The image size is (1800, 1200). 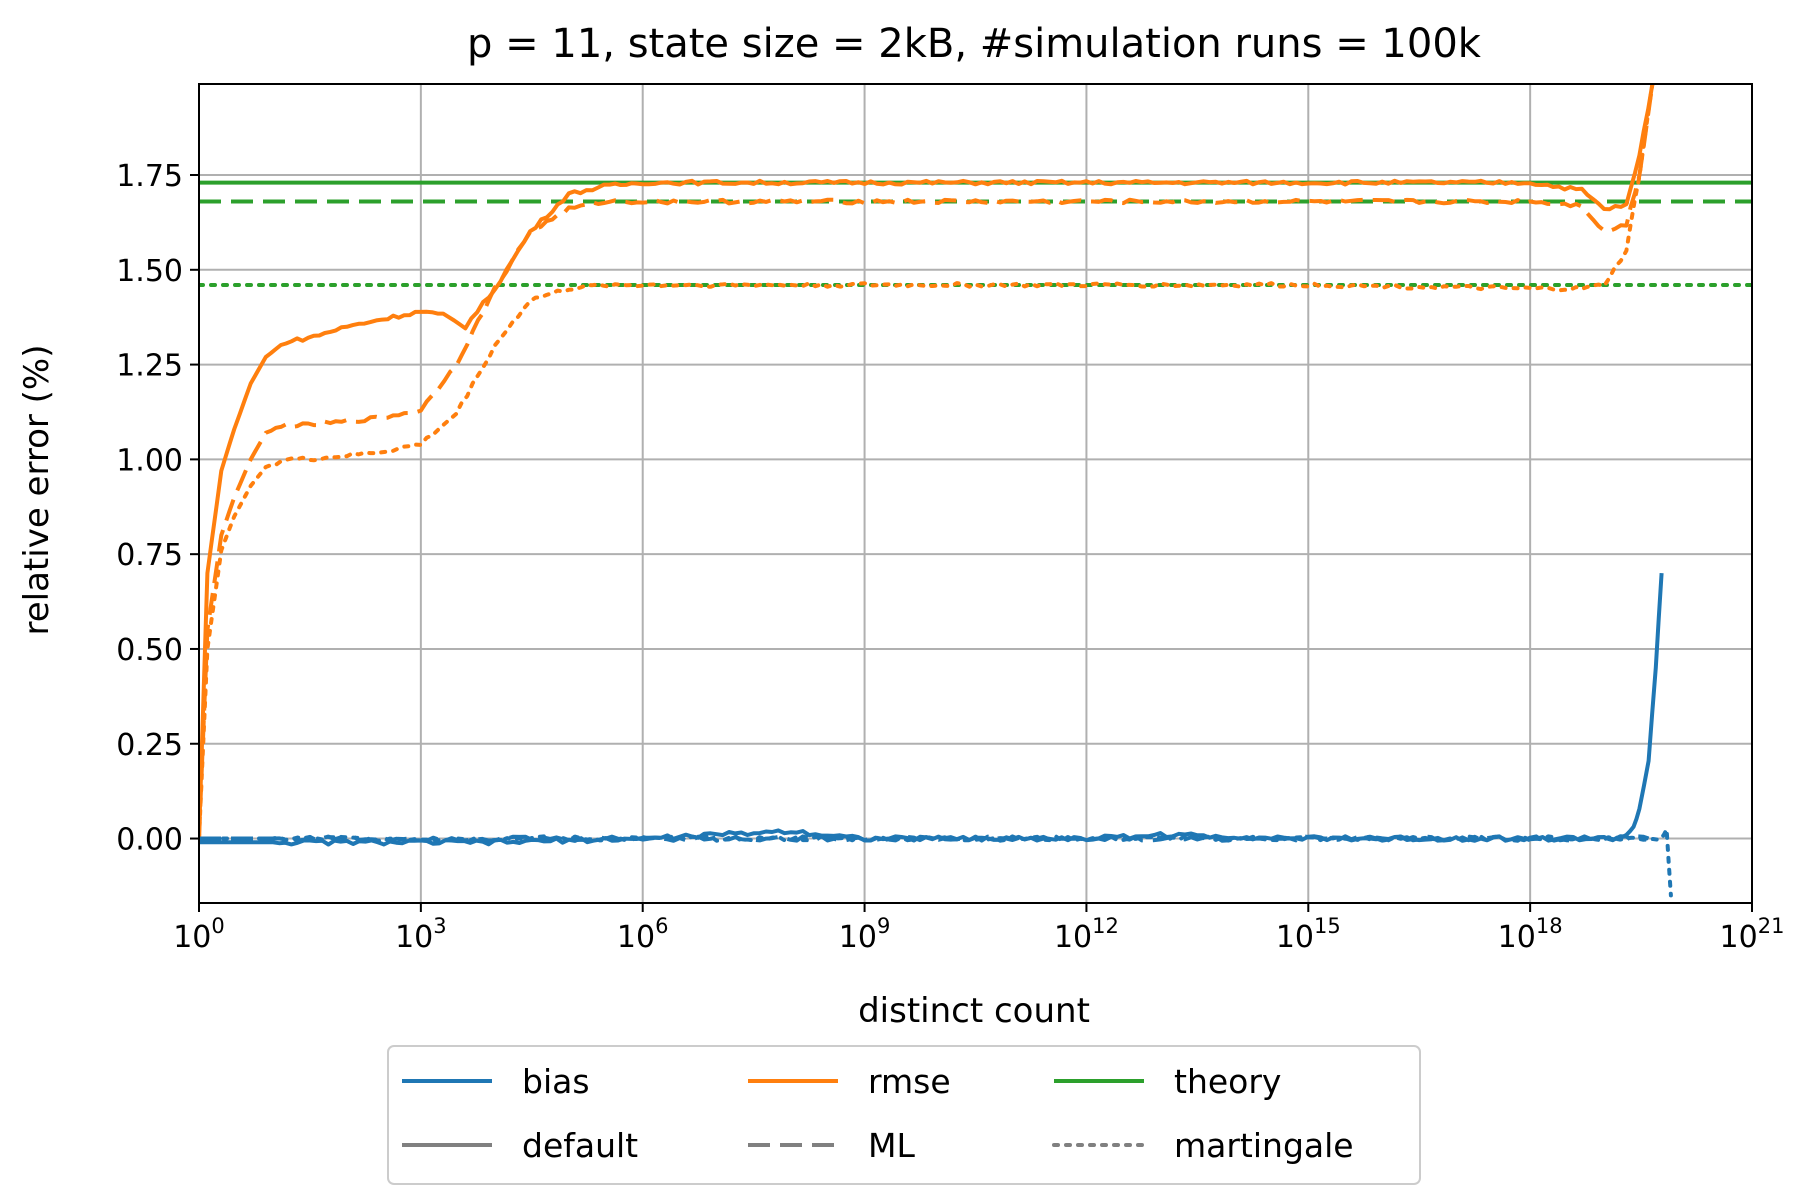 I want to click on x-tick-exponent: 18, so click(x=1549, y=926).